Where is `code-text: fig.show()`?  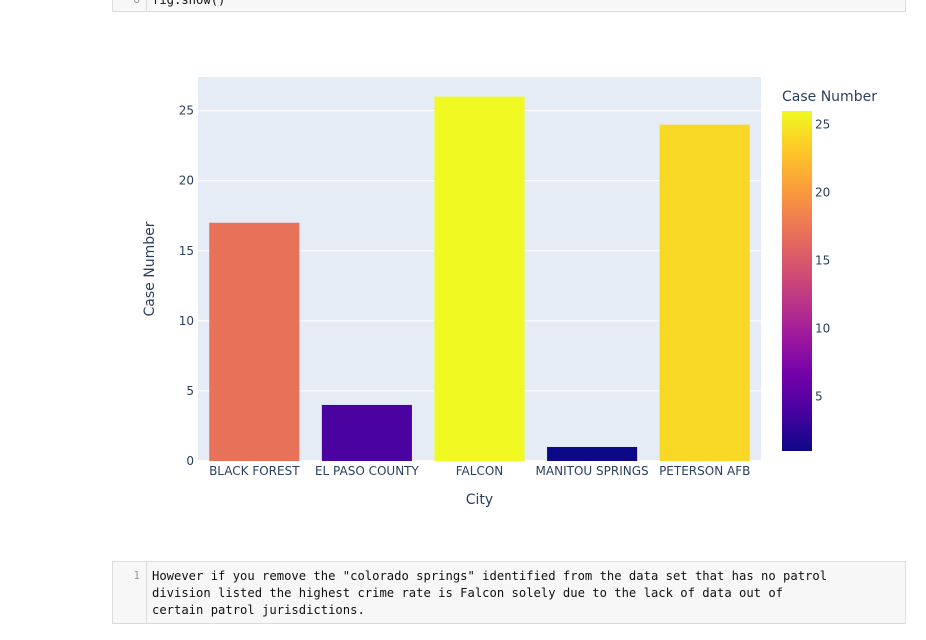 code-text: fig.show() is located at coordinates (189, 3).